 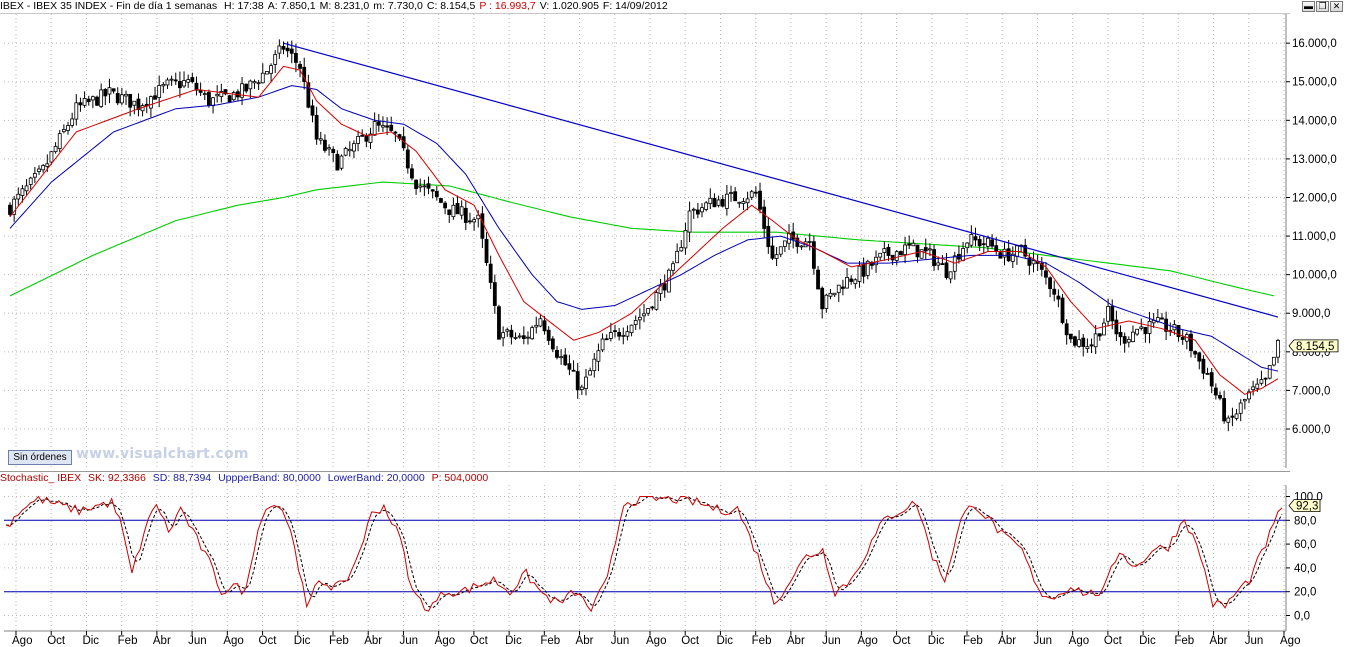 What do you see at coordinates (1305, 545) in the screenshot?
I see `osc-y-tick-label: 60,0` at bounding box center [1305, 545].